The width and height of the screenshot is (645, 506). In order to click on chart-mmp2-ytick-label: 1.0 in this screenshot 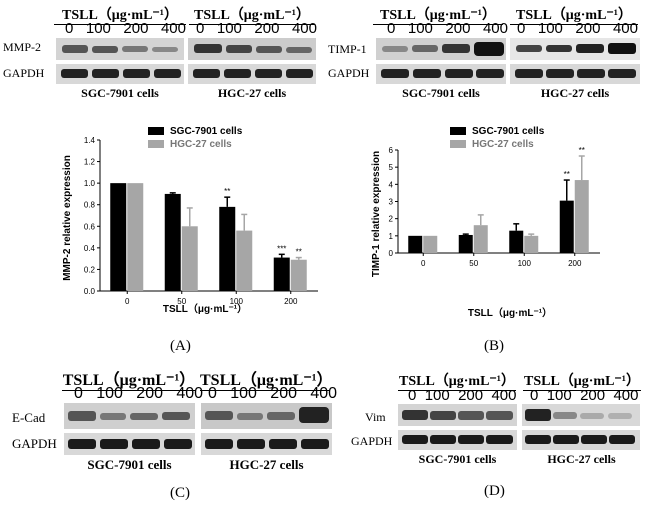, I will do `click(90, 183)`.